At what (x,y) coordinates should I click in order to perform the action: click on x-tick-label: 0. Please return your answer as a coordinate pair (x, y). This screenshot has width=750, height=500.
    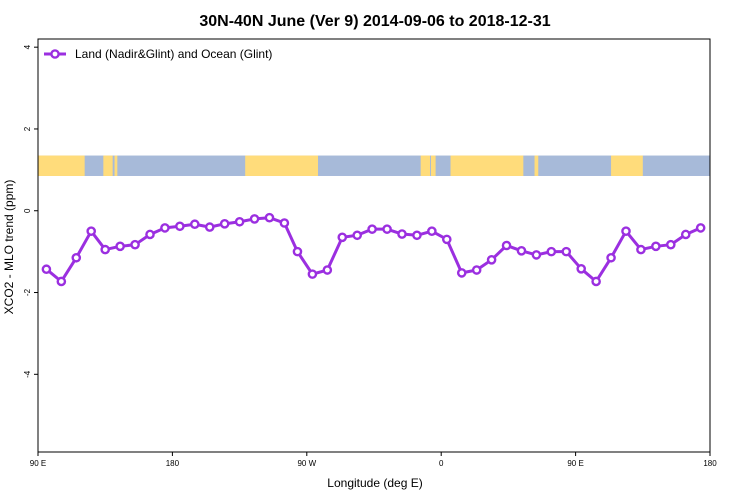
    Looking at the image, I should click on (441, 463).